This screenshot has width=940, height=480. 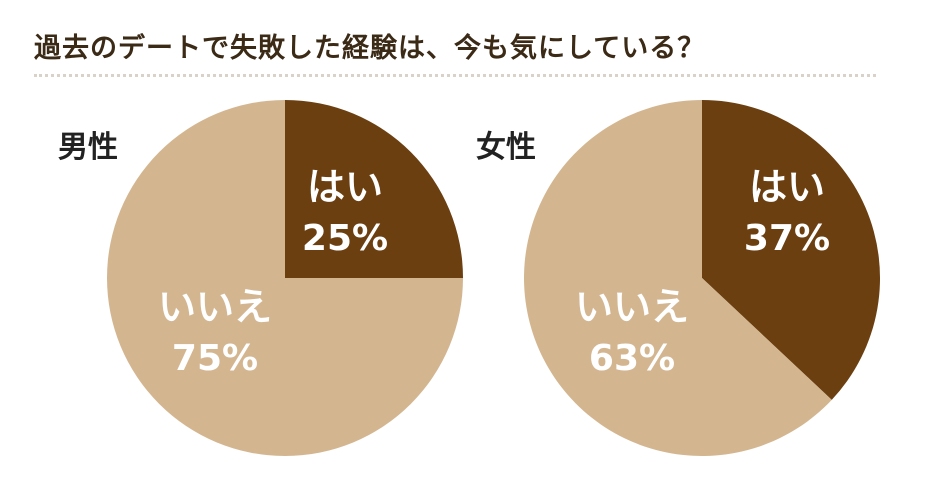 I want to click on slice-value-yes: 25%, so click(x=345, y=238).